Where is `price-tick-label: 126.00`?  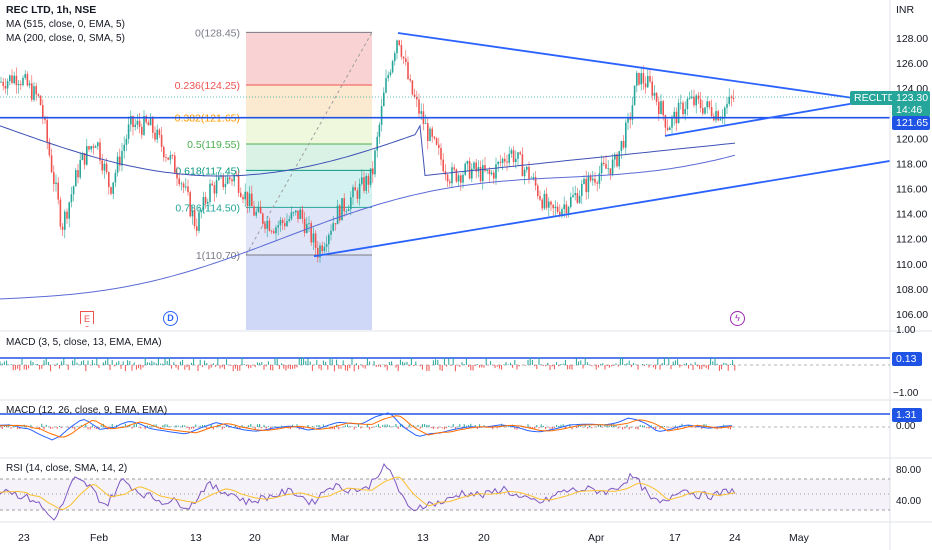
price-tick-label: 126.00 is located at coordinates (912, 64).